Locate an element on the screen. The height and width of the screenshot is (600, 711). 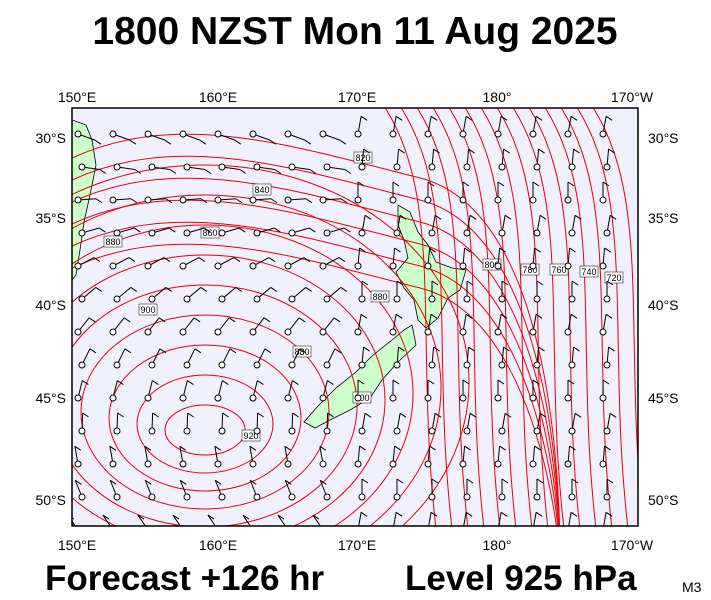
contour-label: 800 is located at coordinates (491, 265).